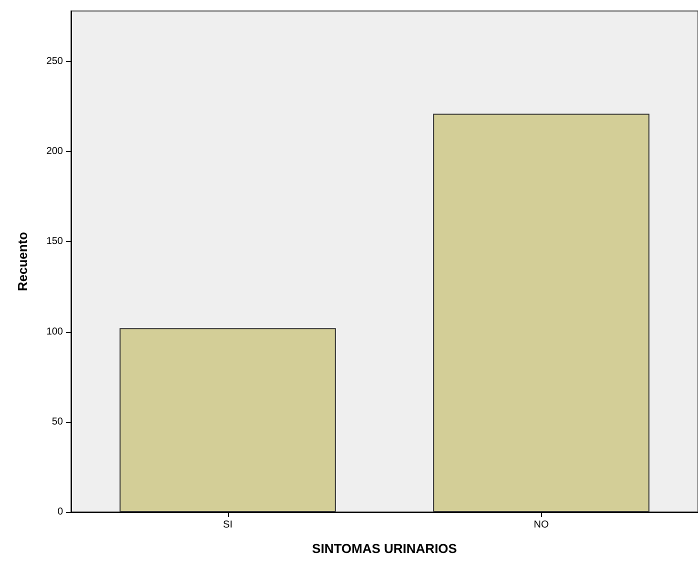  I want to click on y-tick-label: 50, so click(58, 422).